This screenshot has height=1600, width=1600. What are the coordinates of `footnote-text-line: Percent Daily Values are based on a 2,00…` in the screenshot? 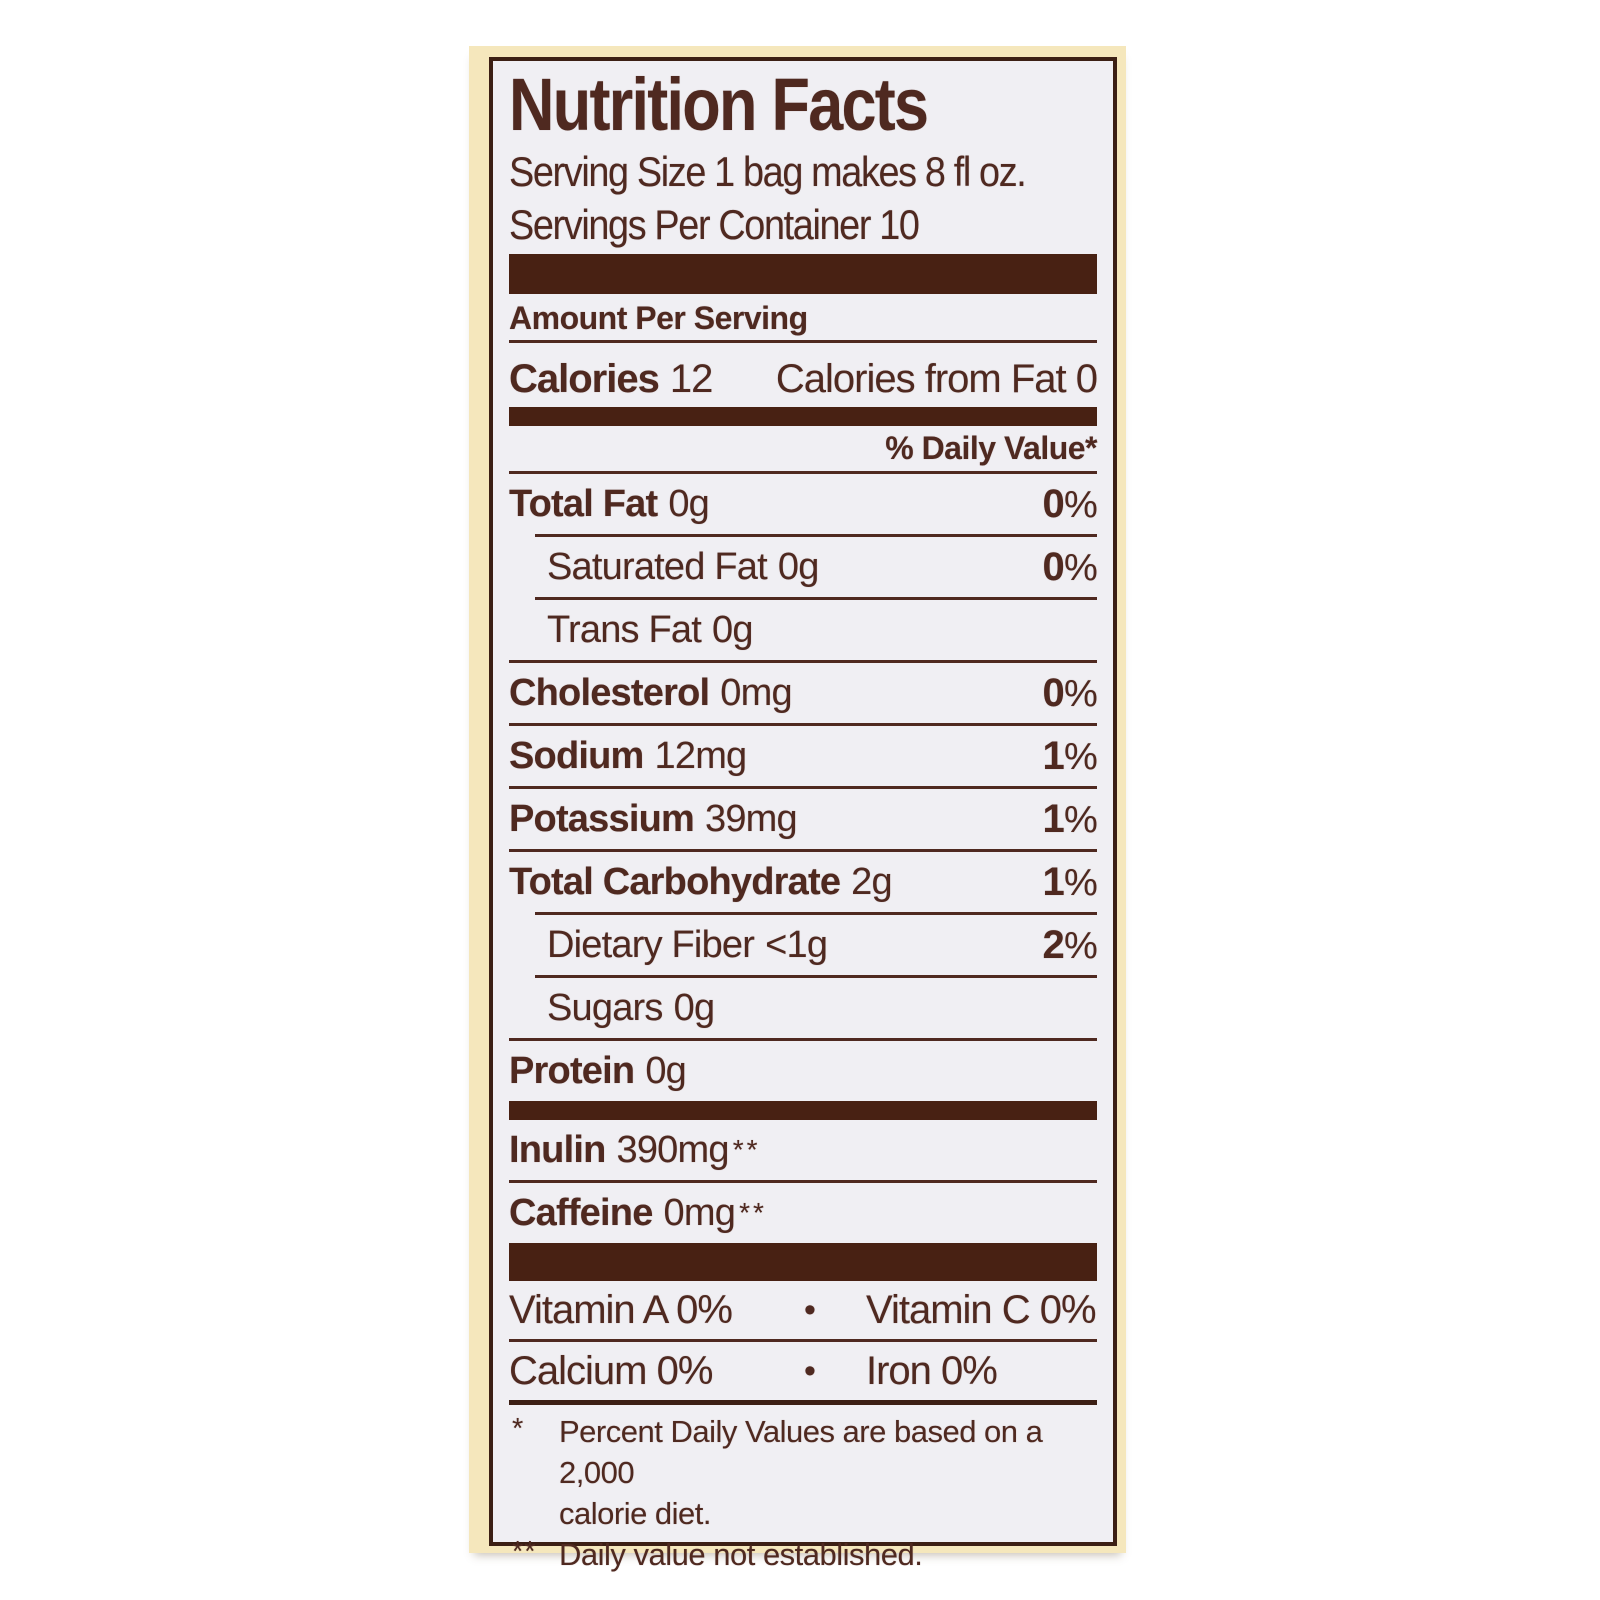 It's located at (801, 1452).